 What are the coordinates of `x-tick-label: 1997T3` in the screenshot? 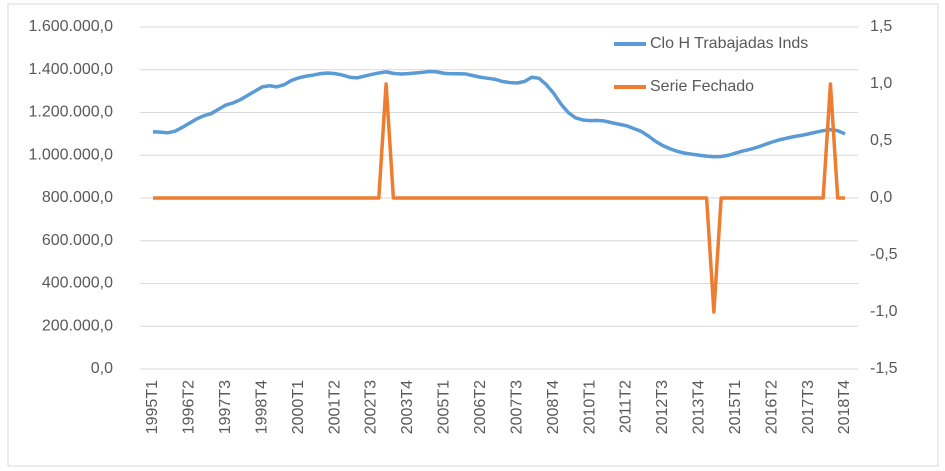 It's located at (225, 407).